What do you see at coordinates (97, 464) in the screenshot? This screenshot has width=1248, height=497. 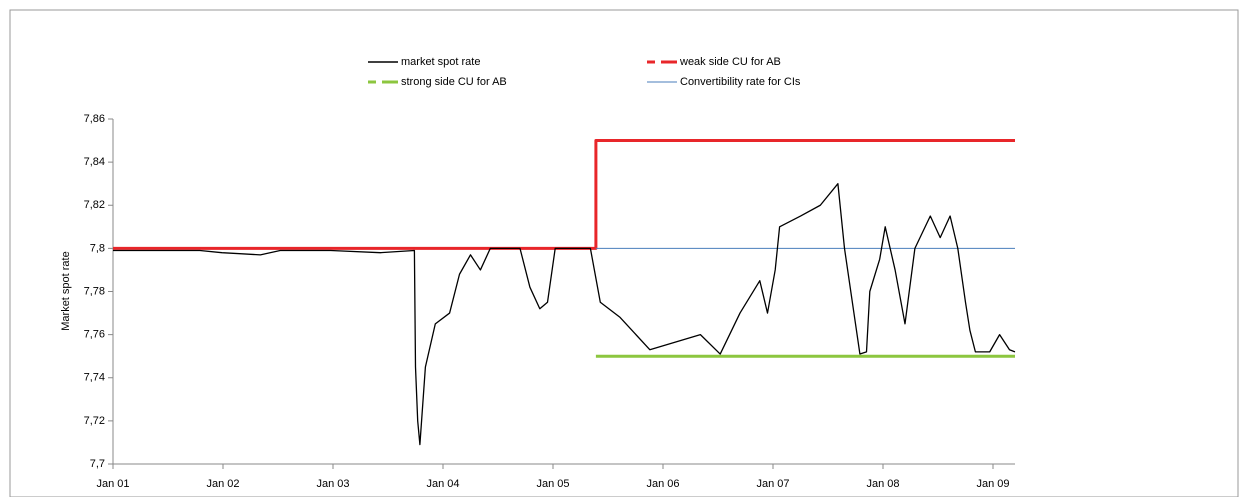 I see `y-tick-label: 7,7` at bounding box center [97, 464].